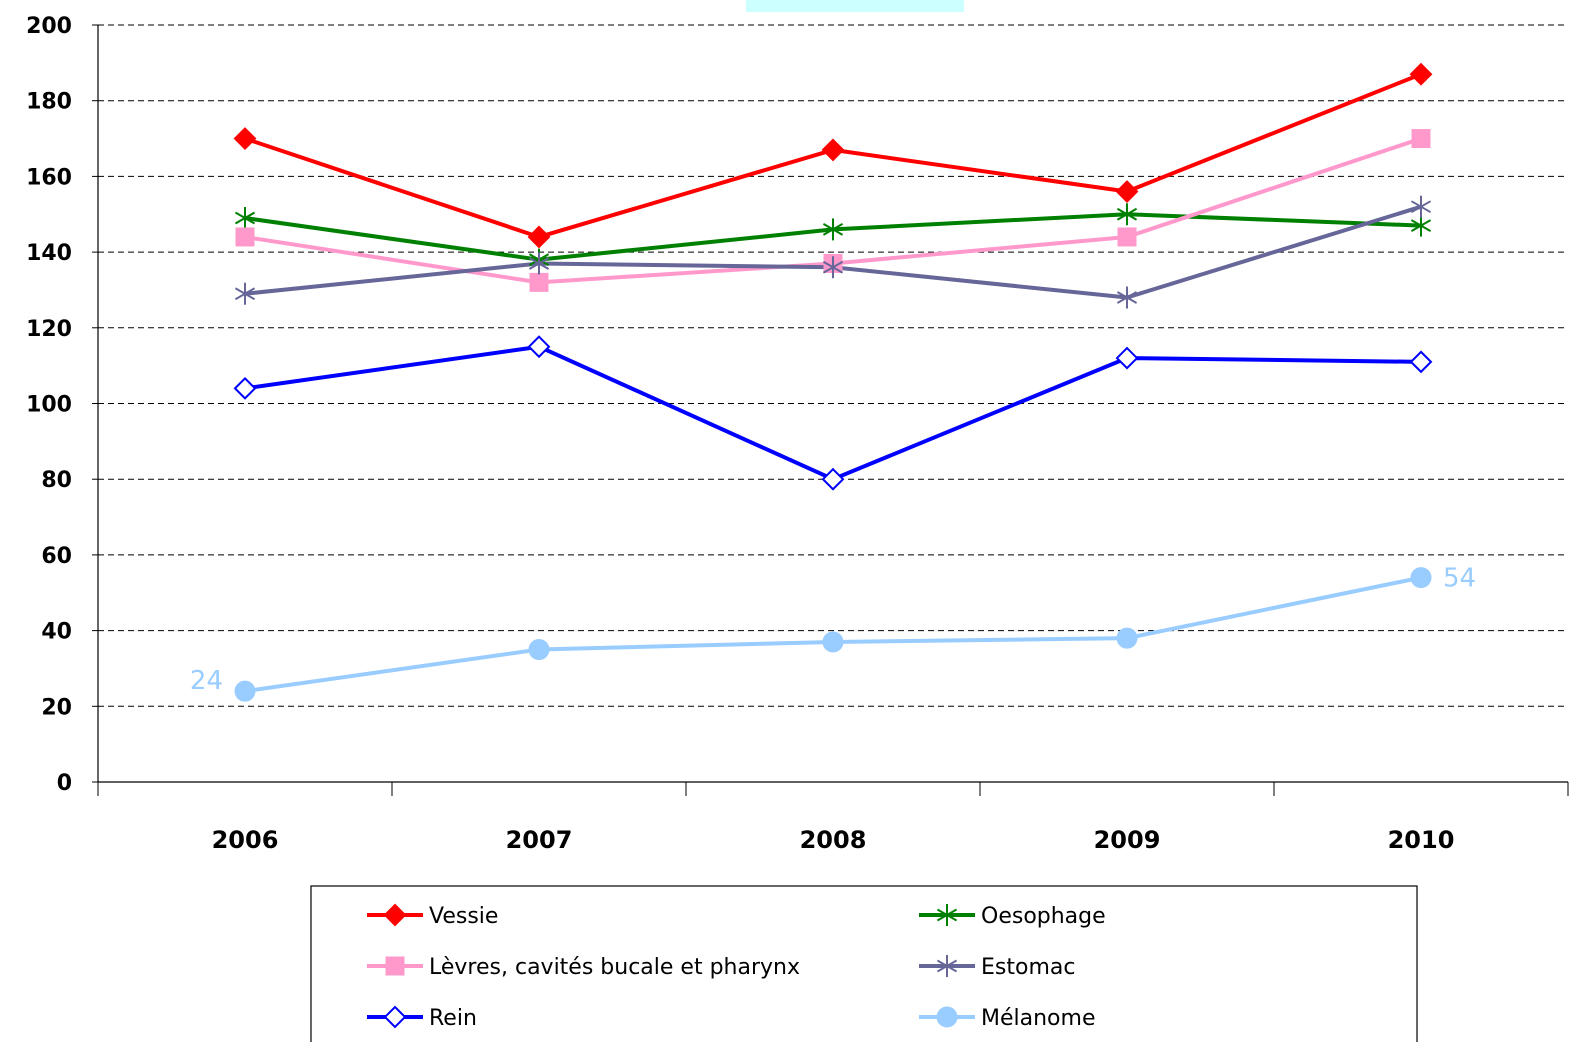  I want to click on title-placeholder-box, so click(855, 6).